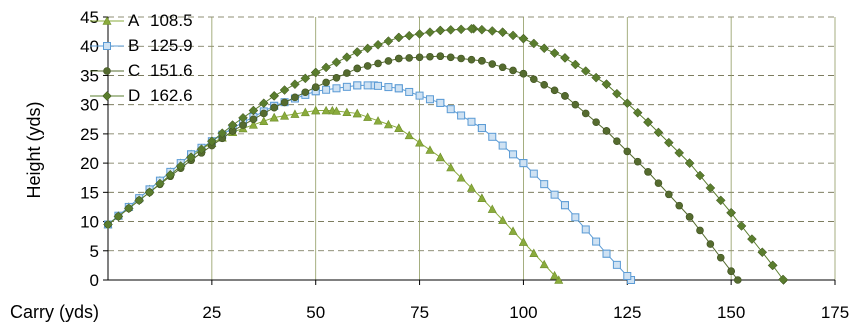  I want to click on legend-series-name: B, so click(134, 45).